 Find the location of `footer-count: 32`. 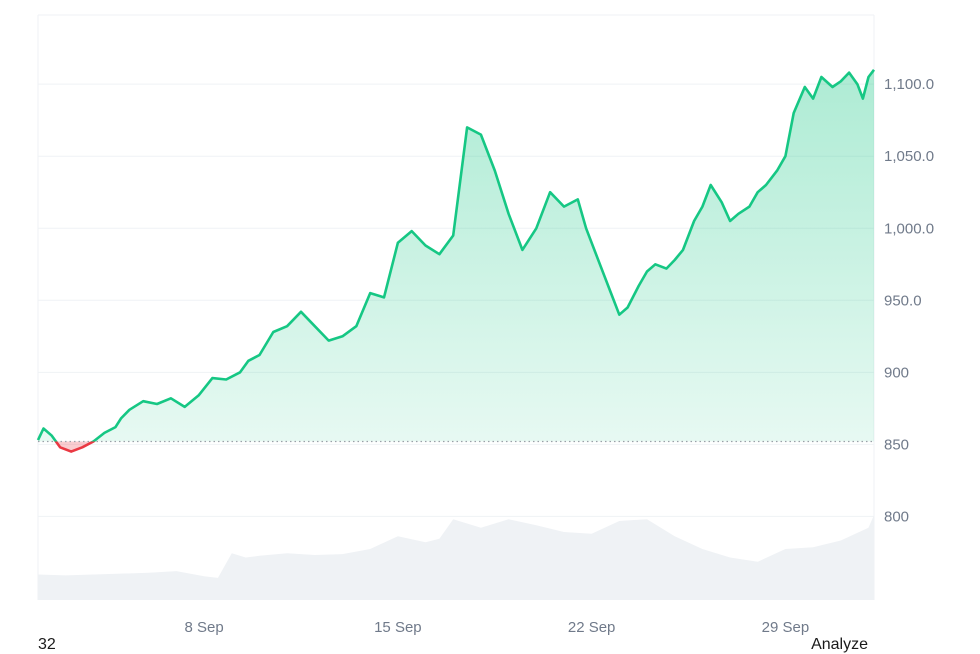

footer-count: 32 is located at coordinates (47, 644).